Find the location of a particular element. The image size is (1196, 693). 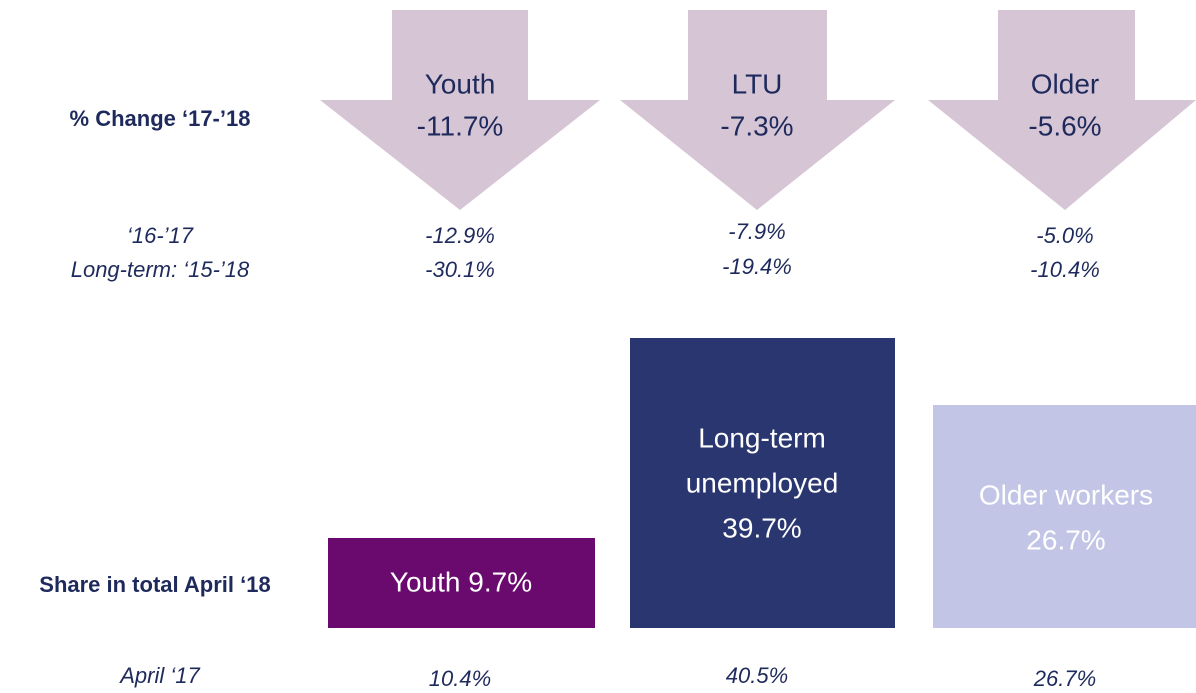

april17-value: 26.7% is located at coordinates (1064, 678).